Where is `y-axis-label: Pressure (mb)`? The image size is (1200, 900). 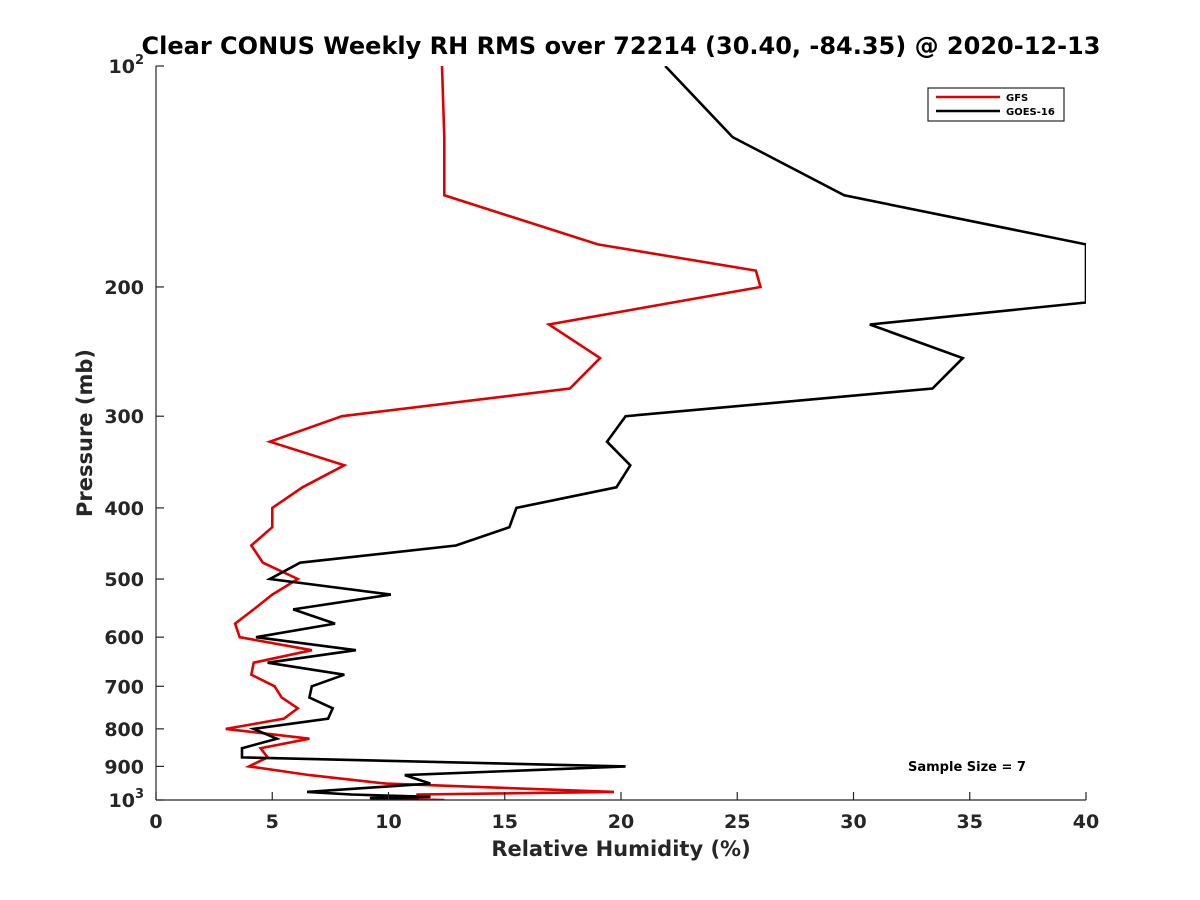 y-axis-label: Pressure (mb) is located at coordinates (85, 433).